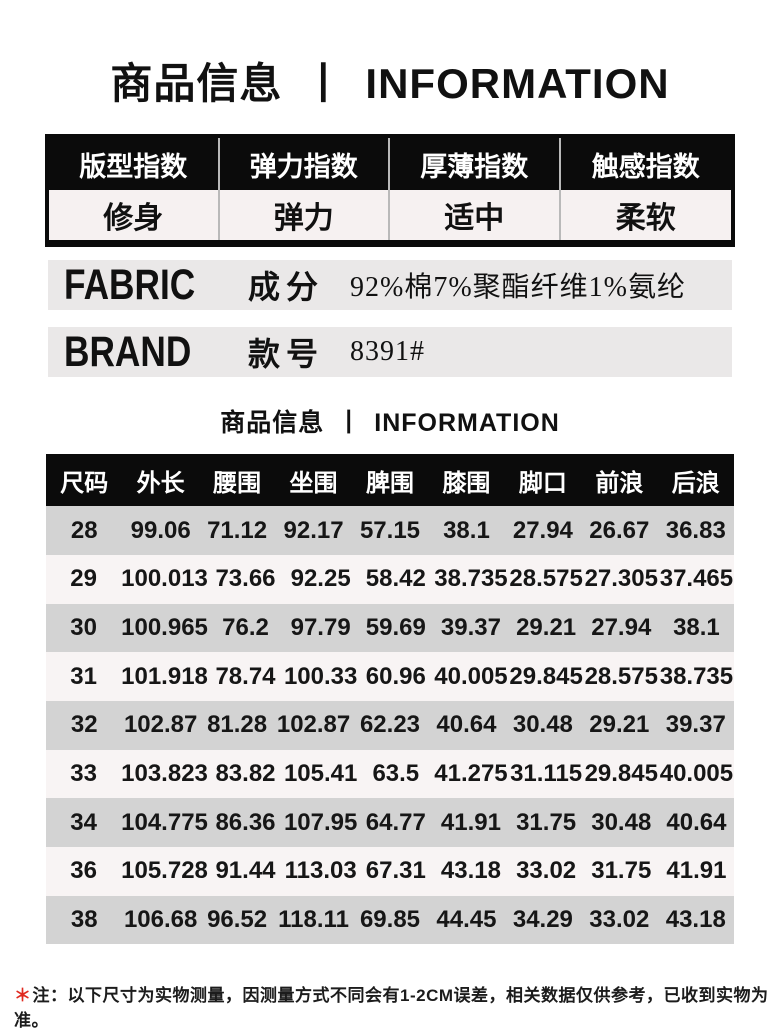  What do you see at coordinates (542, 725) in the screenshot?
I see `size-chart-cell: 30.48` at bounding box center [542, 725].